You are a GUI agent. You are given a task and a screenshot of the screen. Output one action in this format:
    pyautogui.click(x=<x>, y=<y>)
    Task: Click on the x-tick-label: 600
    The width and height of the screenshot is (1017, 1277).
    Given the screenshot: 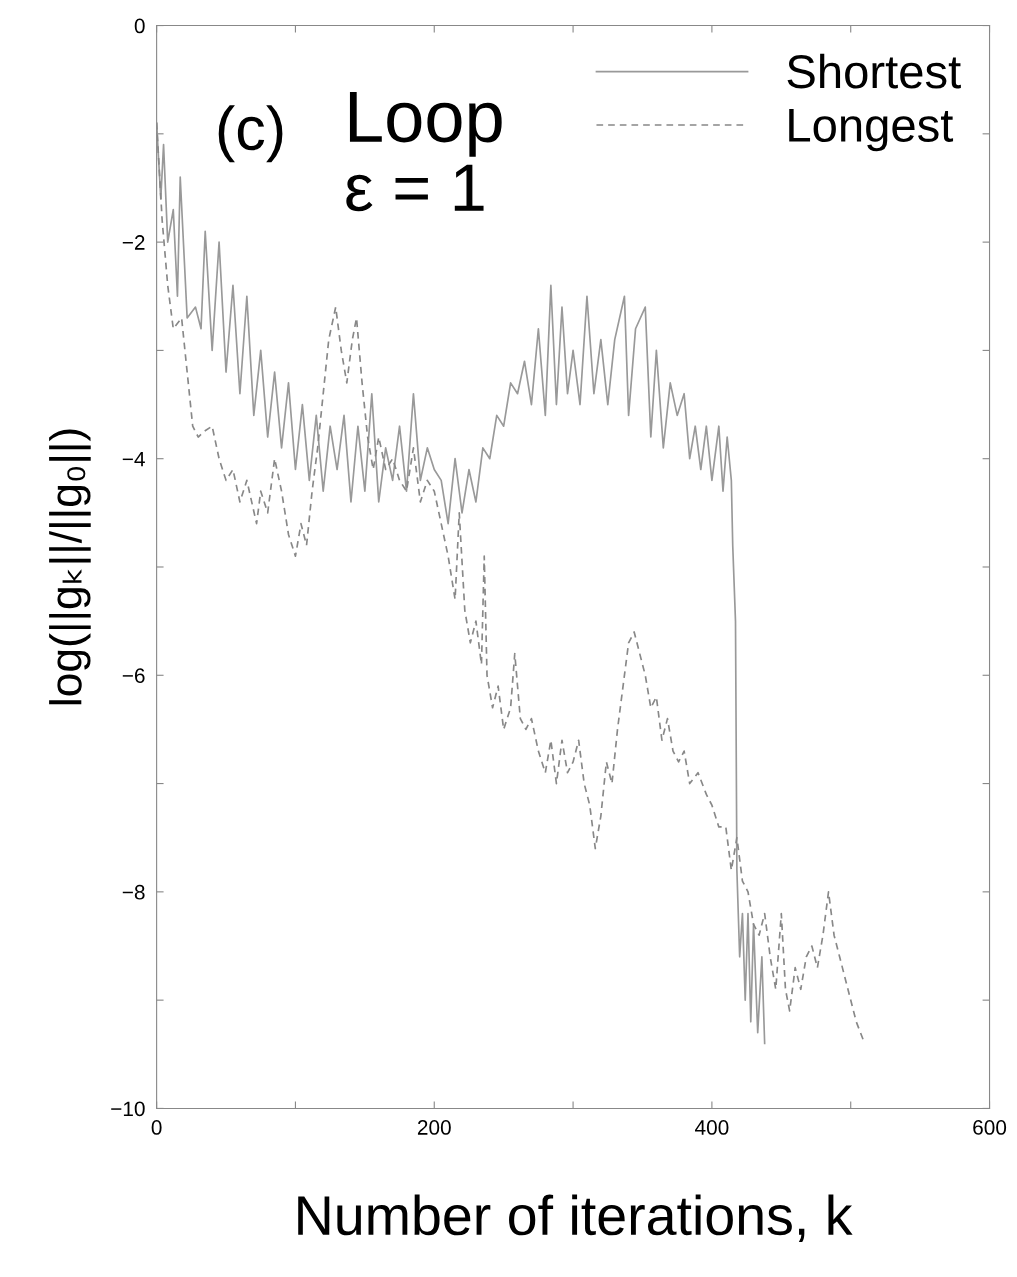 What is the action you would take?
    pyautogui.click(x=990, y=1127)
    